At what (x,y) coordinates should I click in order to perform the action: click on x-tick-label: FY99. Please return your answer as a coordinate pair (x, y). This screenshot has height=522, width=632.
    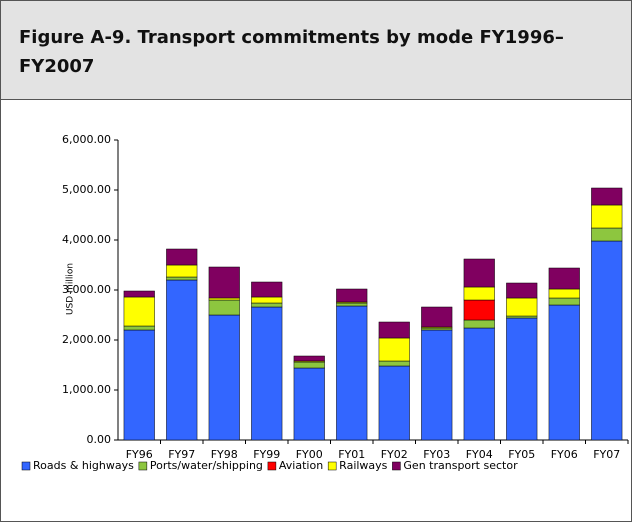
    Looking at the image, I should click on (266, 454).